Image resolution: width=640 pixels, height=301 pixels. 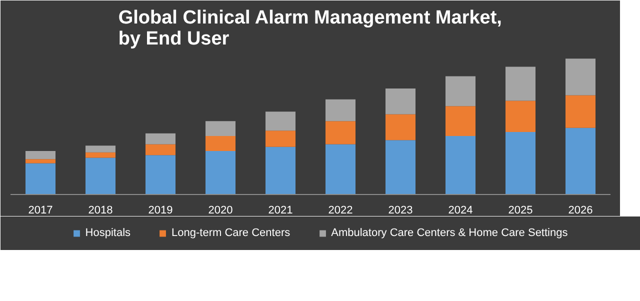 What do you see at coordinates (100, 210) in the screenshot?
I see `x-tick-label: 2018` at bounding box center [100, 210].